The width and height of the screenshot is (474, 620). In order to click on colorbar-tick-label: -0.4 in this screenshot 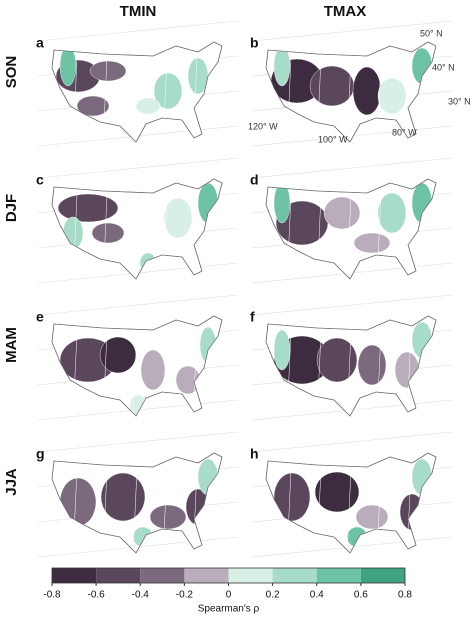, I will do `click(141, 595)`.